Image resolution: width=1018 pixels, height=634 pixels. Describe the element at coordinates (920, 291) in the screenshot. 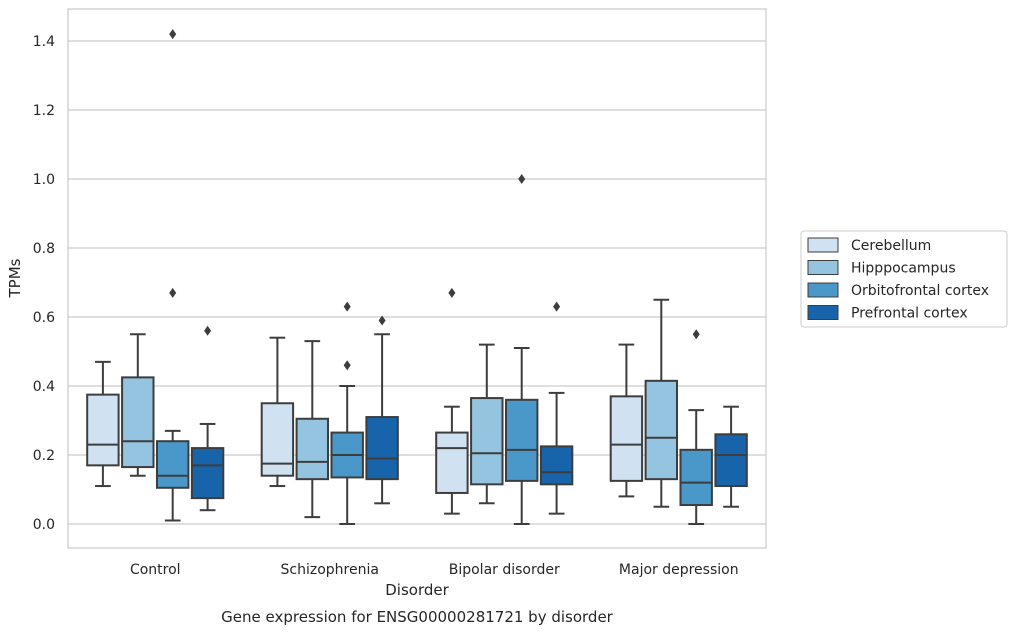

I see `legend-label: Orbitofrontal cortex` at that location.